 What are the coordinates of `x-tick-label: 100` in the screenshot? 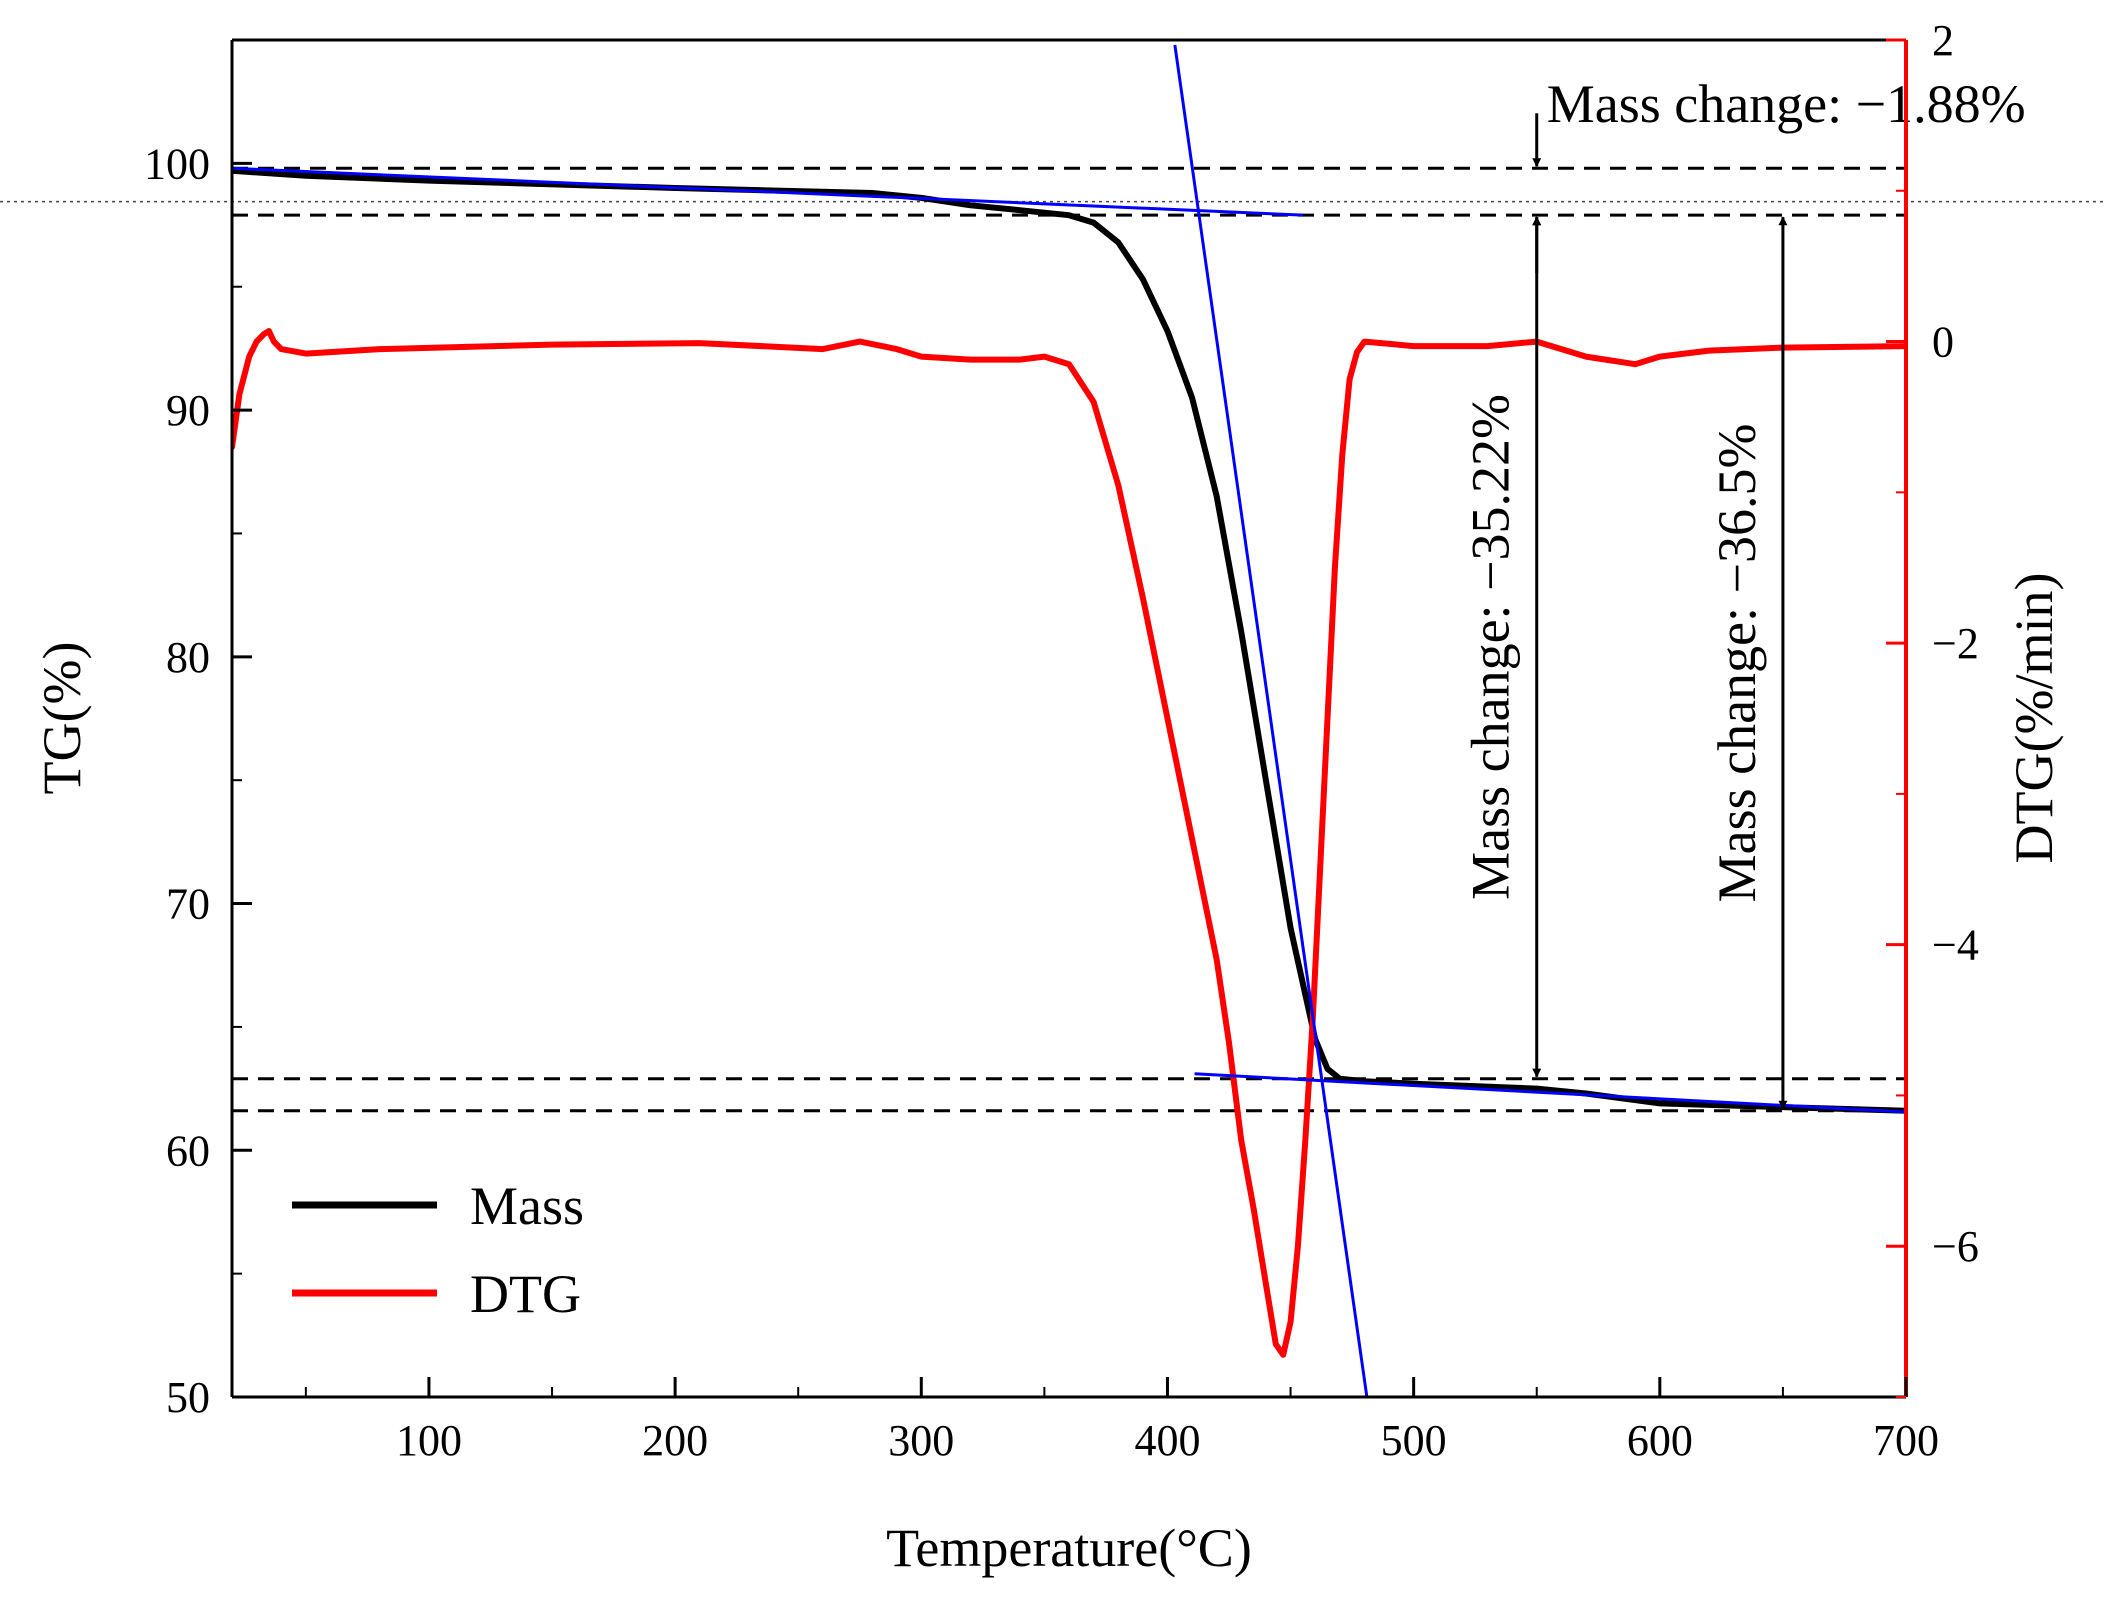 It's located at (429, 1440).